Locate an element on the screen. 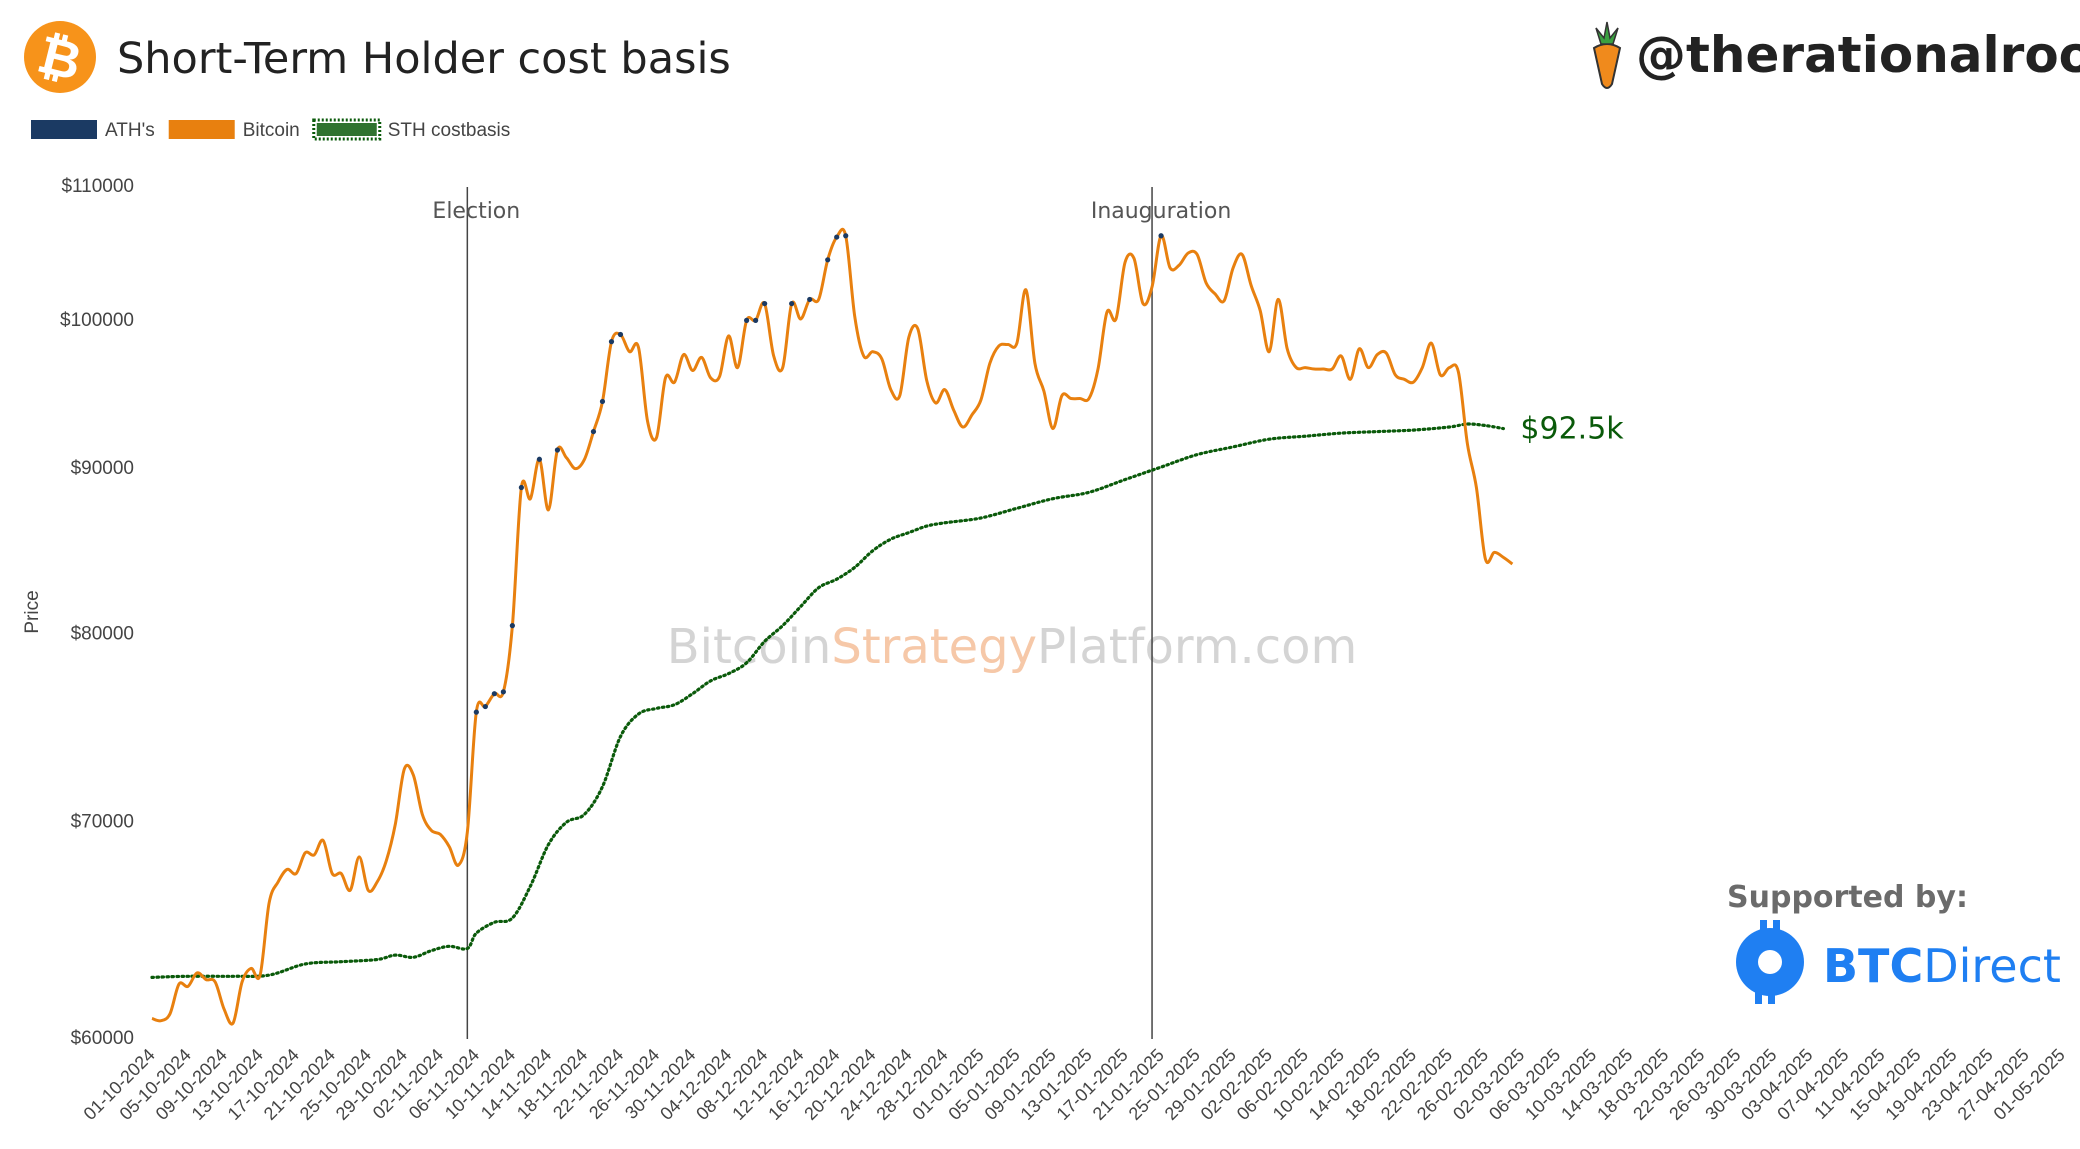 This screenshot has width=2080, height=1149. watermark-part-3: Platform is located at coordinates (1138, 647).